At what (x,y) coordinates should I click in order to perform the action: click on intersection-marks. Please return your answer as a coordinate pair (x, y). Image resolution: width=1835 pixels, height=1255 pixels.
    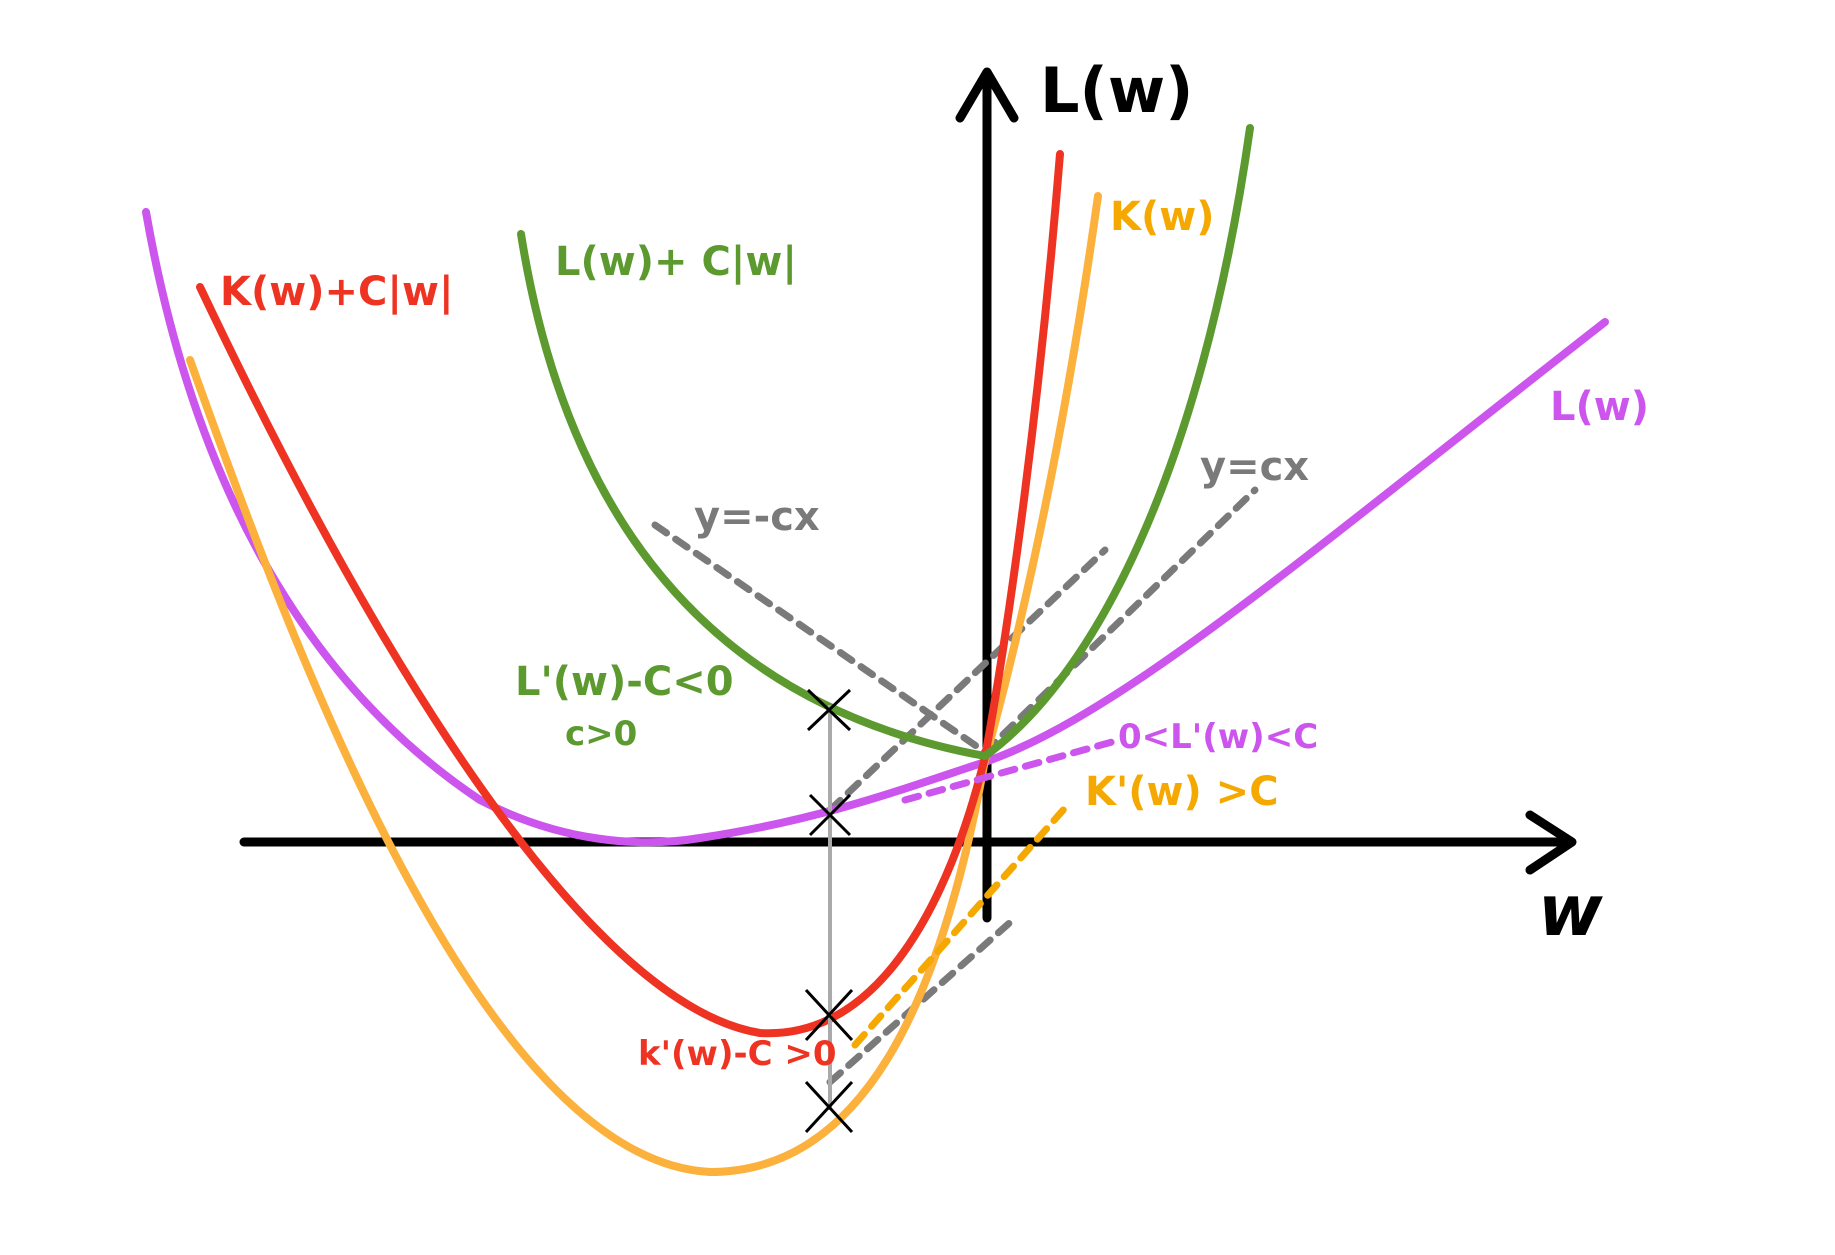
    Looking at the image, I should click on (829, 911).